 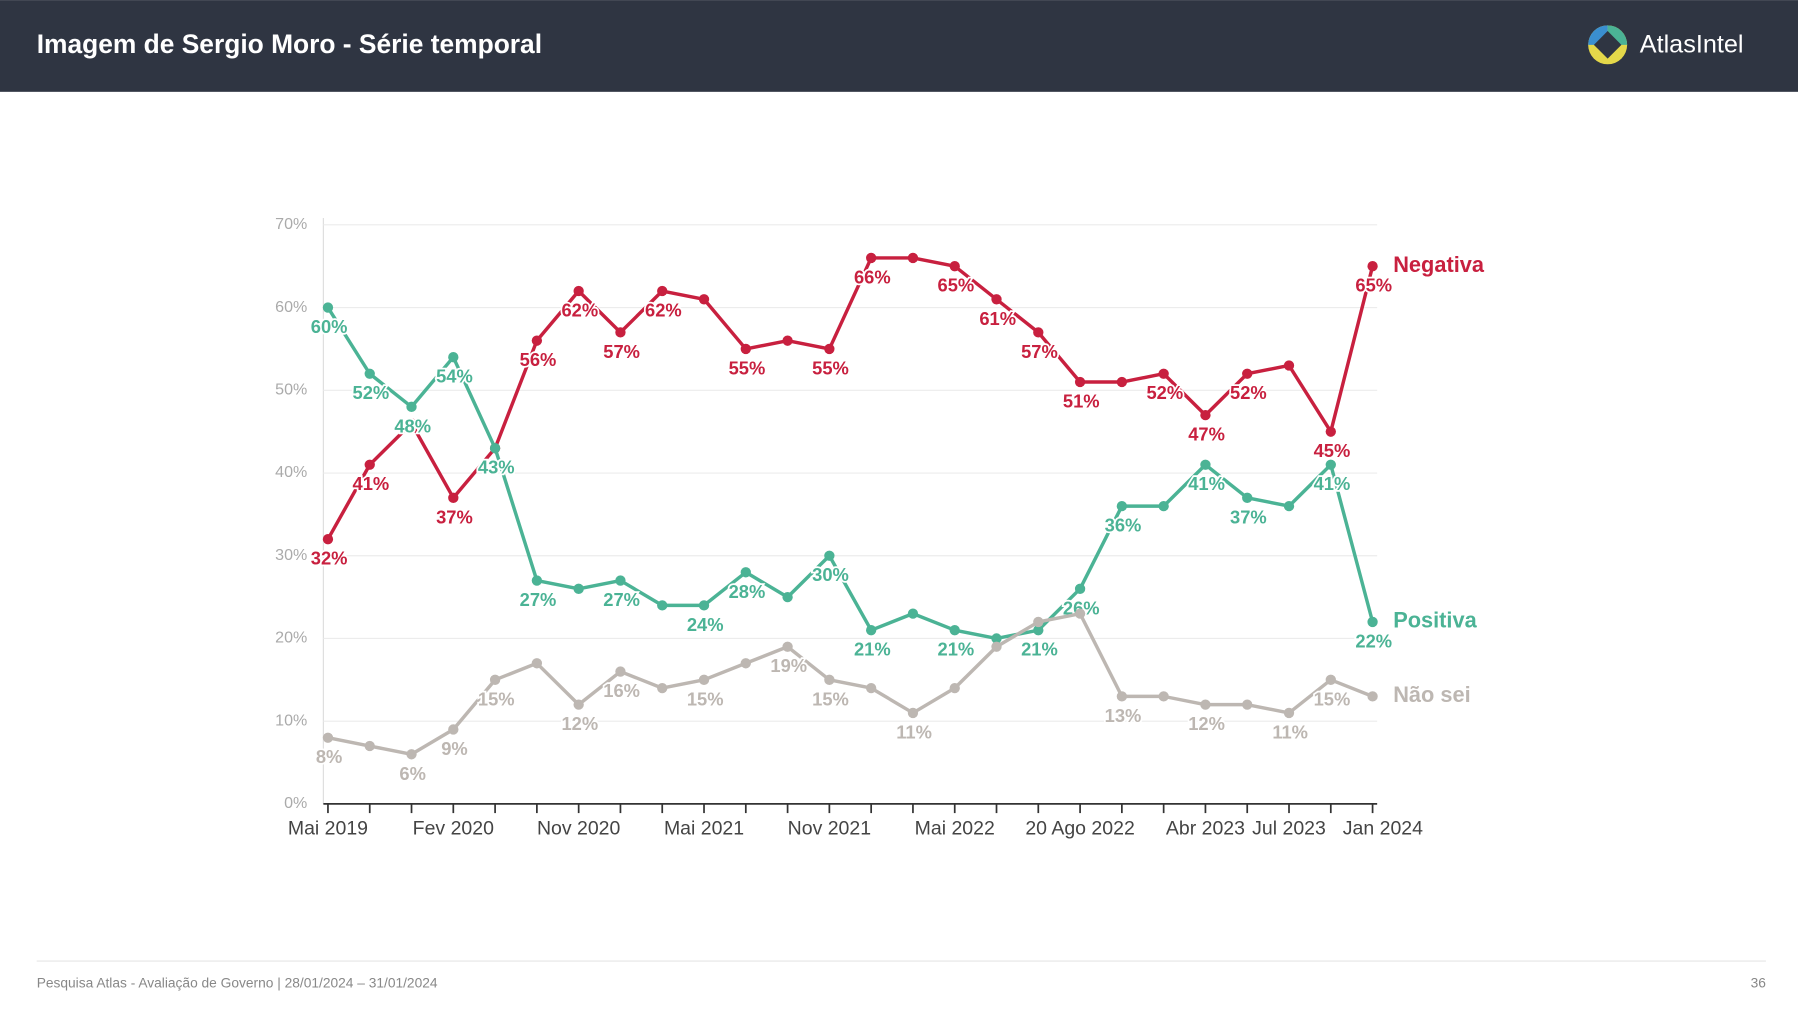 I want to click on y-tick-label: 0%, so click(x=295, y=803).